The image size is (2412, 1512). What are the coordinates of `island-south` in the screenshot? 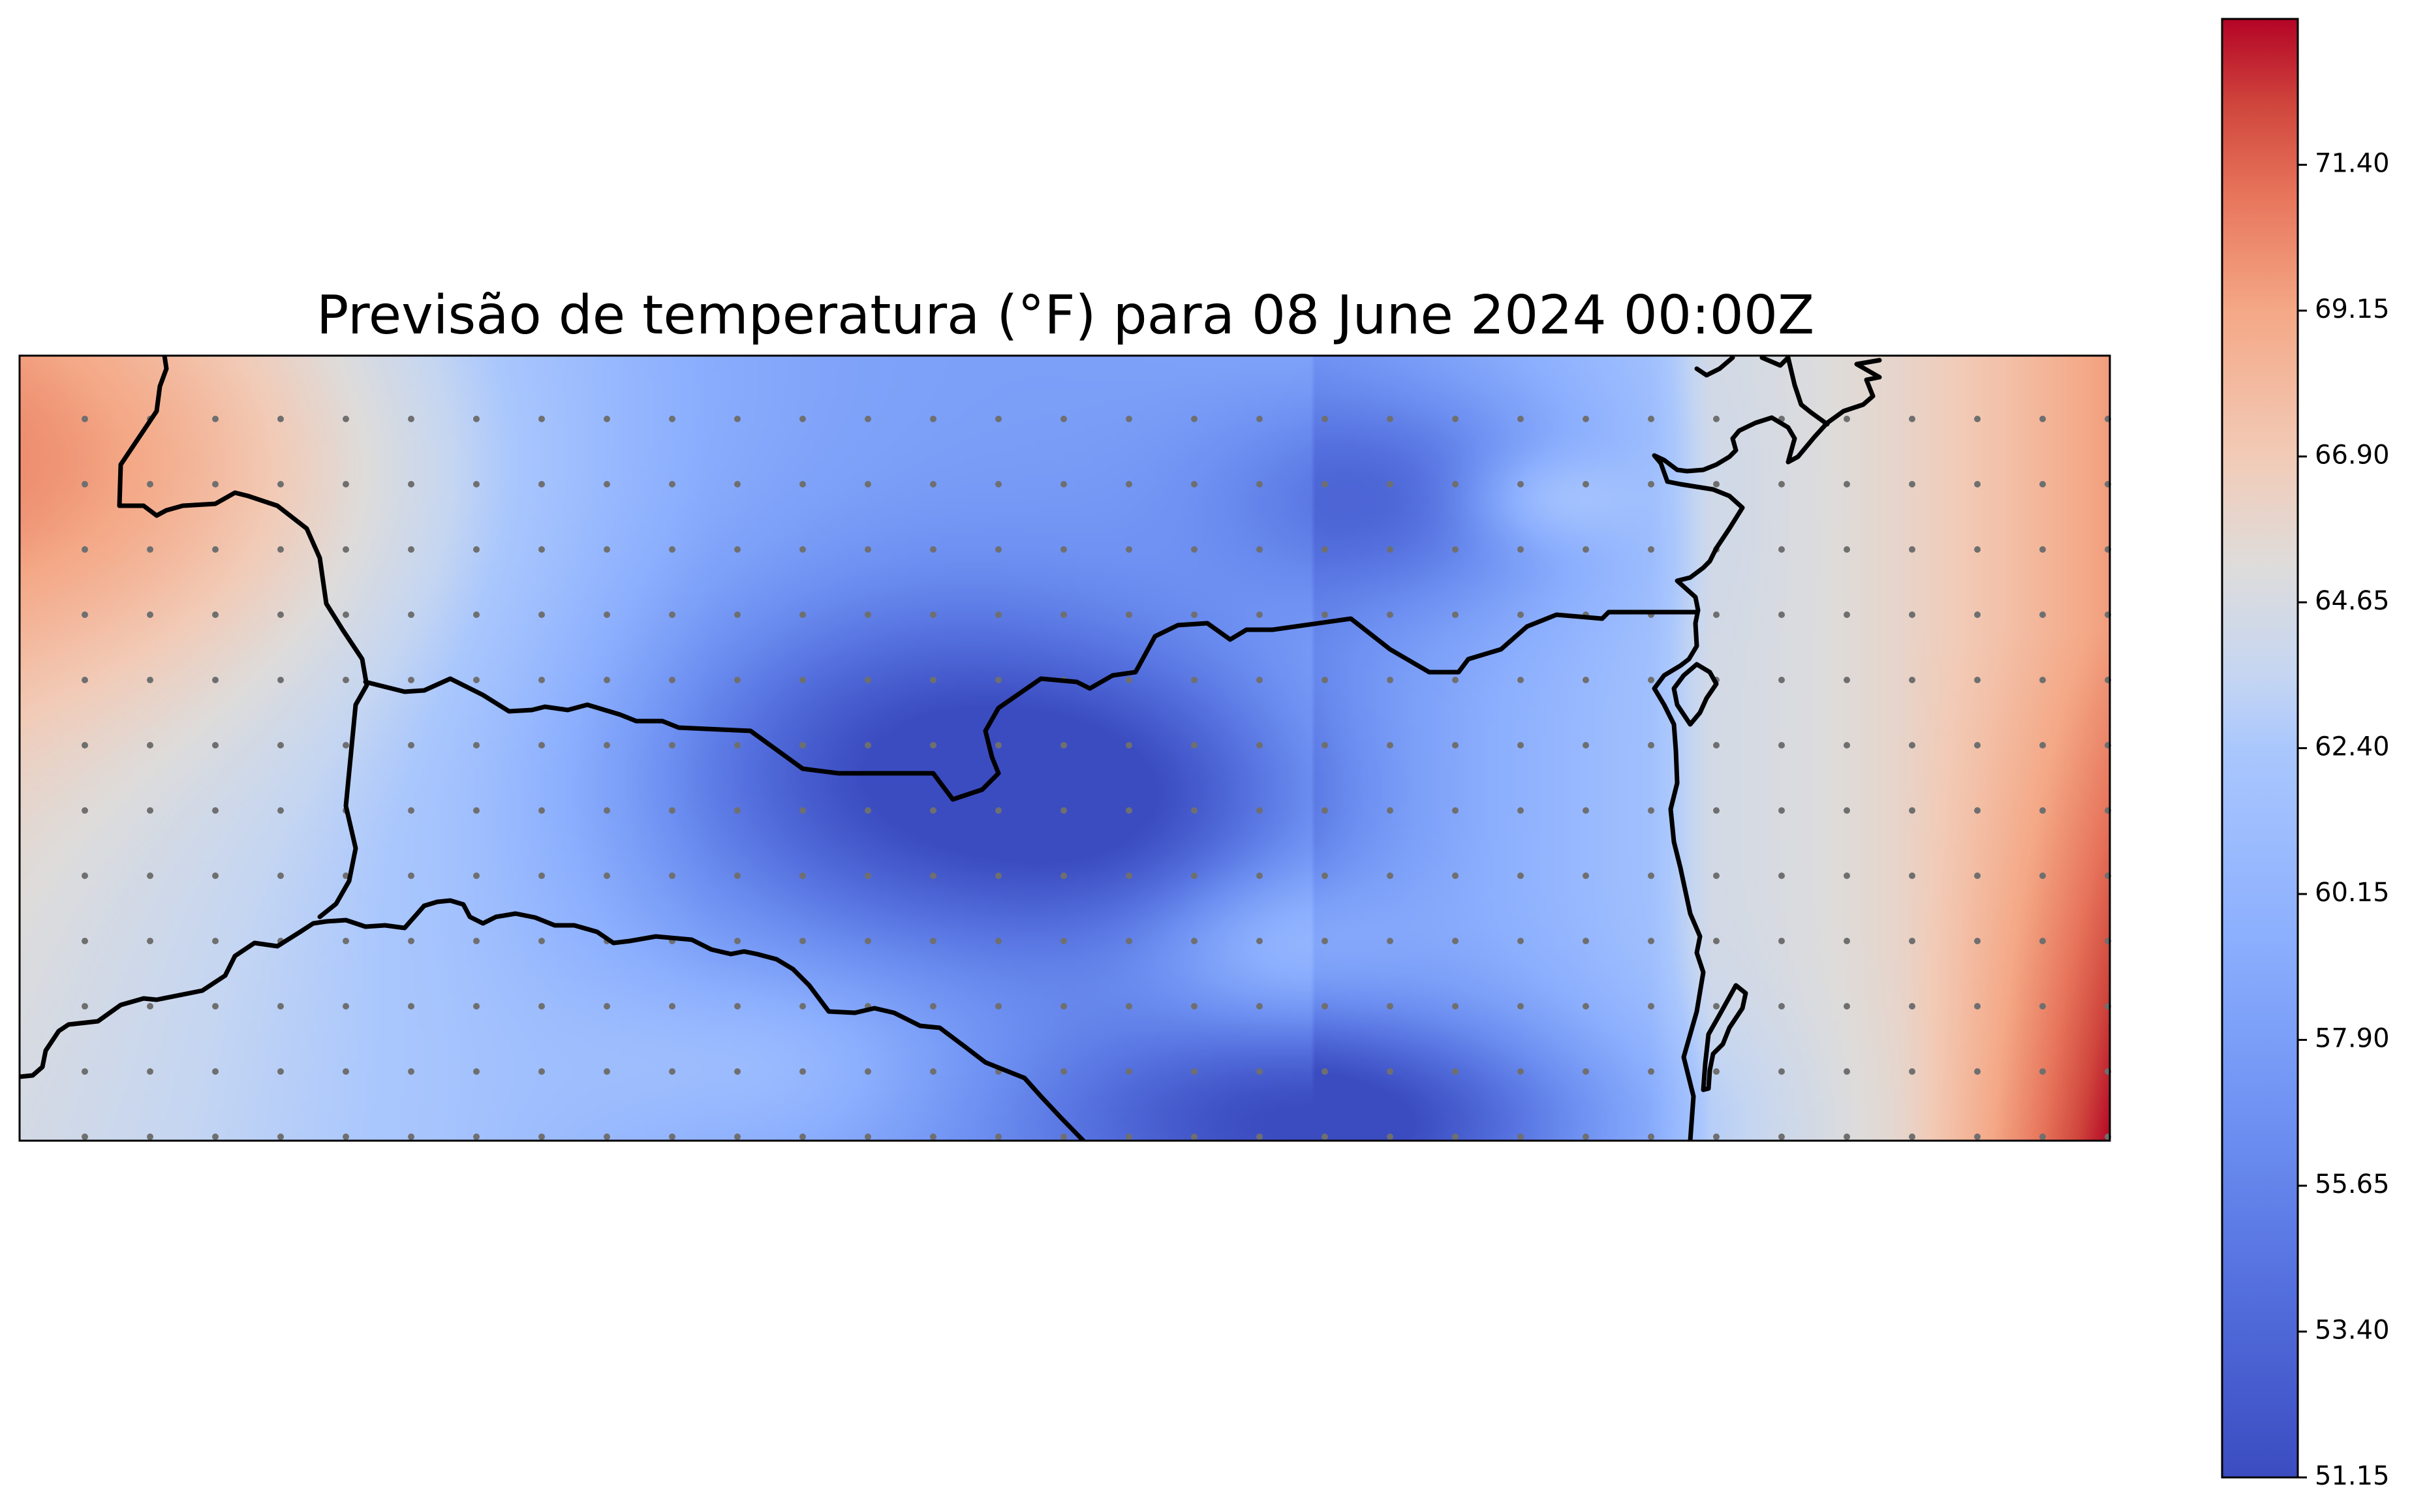 It's located at (1724, 1037).